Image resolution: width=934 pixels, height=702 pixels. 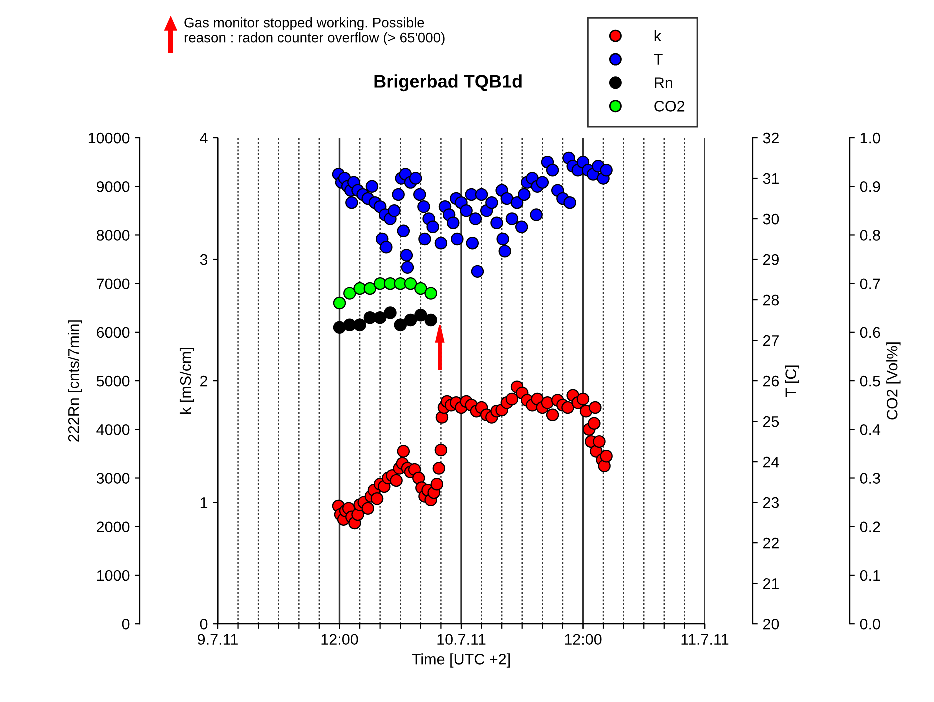 What do you see at coordinates (870, 235) in the screenshot?
I see `y2-tick-label: 0.8` at bounding box center [870, 235].